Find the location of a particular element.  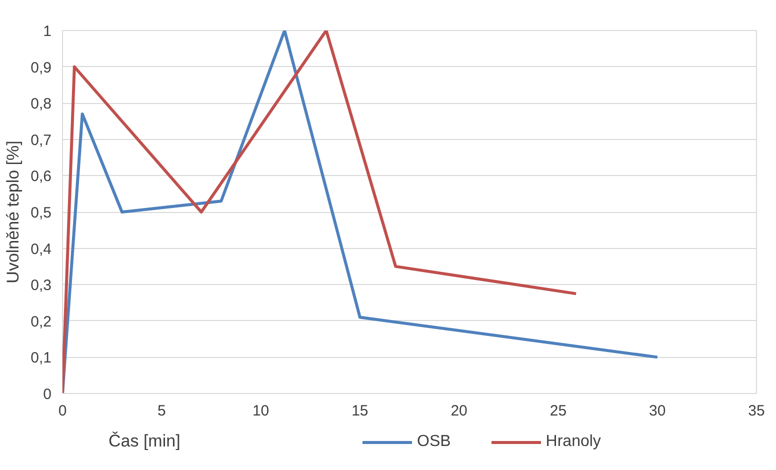

y-tick-label: 0,6 is located at coordinates (41, 177).